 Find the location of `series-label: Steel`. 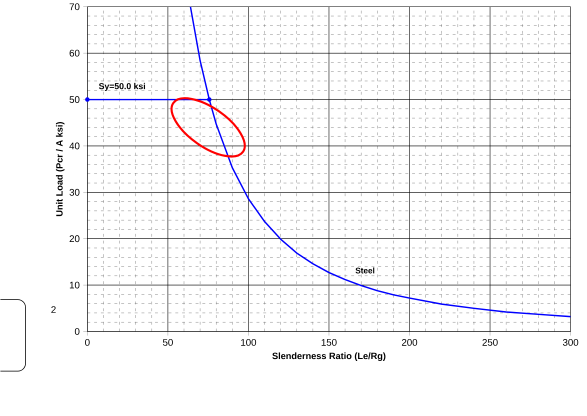

series-label: Steel is located at coordinates (365, 271).